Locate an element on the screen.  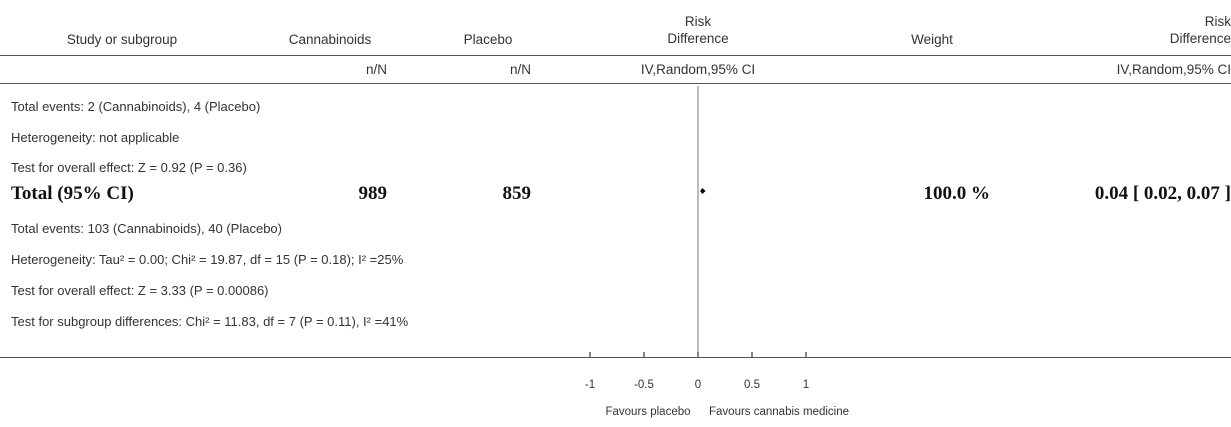
header-rd-line1: Risk is located at coordinates (1217, 21).